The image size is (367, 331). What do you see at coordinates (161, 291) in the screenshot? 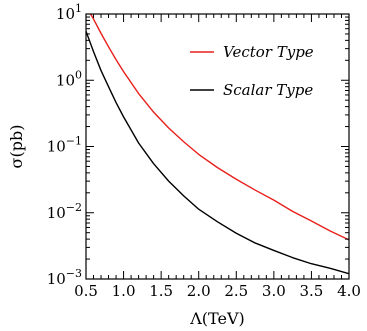
I see `x-tick-label: 1.5` at bounding box center [161, 291].